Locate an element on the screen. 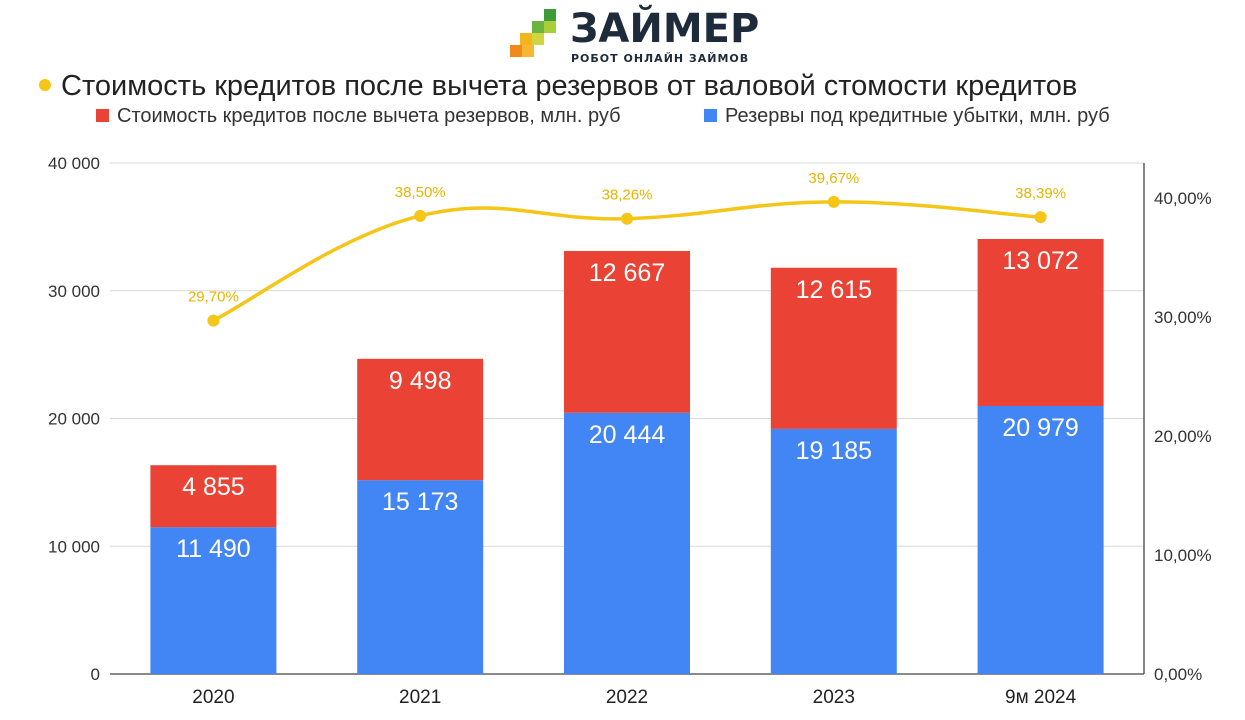 Image resolution: width=1245 pixels, height=720 pixels. logo-name: ЗАЙМЕР is located at coordinates (664, 28).